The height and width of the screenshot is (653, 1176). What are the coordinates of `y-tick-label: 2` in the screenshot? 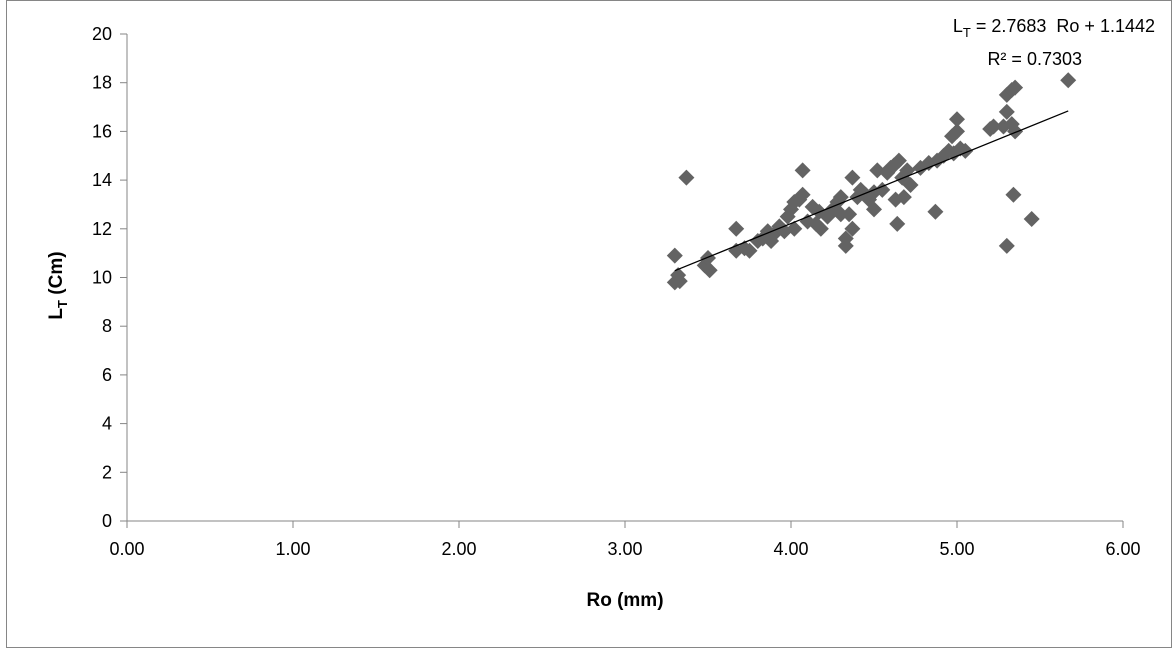 It's located at (107, 472).